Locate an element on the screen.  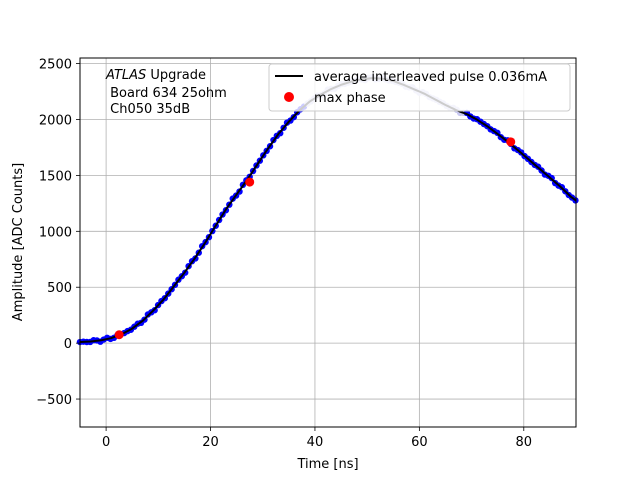
y-tick-label: 2000 is located at coordinates (55, 121).